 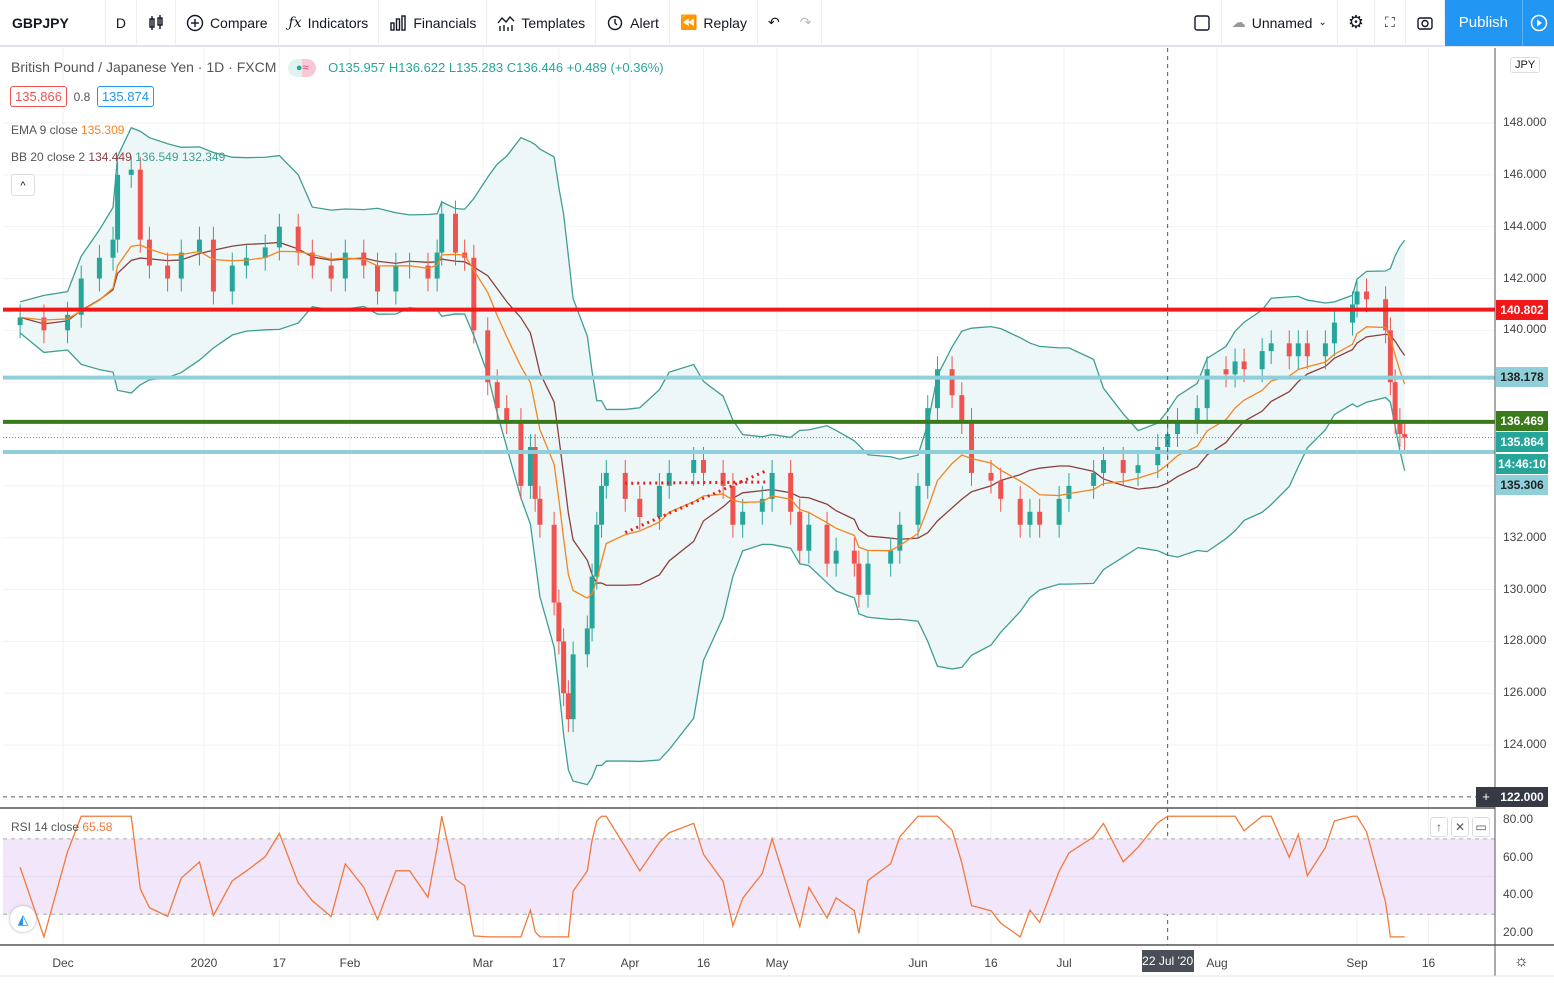 What do you see at coordinates (53, 23) in the screenshot?
I see `symbol-search: GBPJPY` at bounding box center [53, 23].